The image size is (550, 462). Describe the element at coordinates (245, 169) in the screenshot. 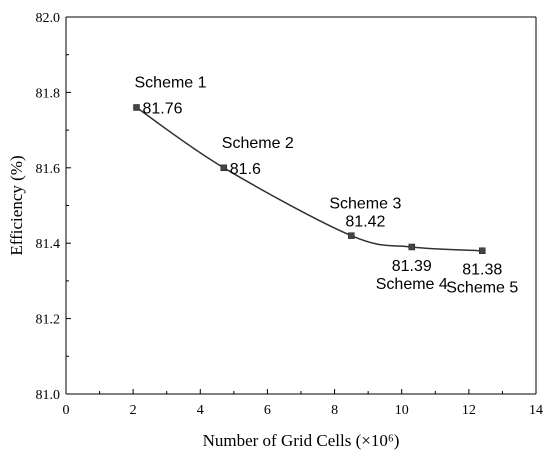

I see `value-label-2: 81.6` at that location.